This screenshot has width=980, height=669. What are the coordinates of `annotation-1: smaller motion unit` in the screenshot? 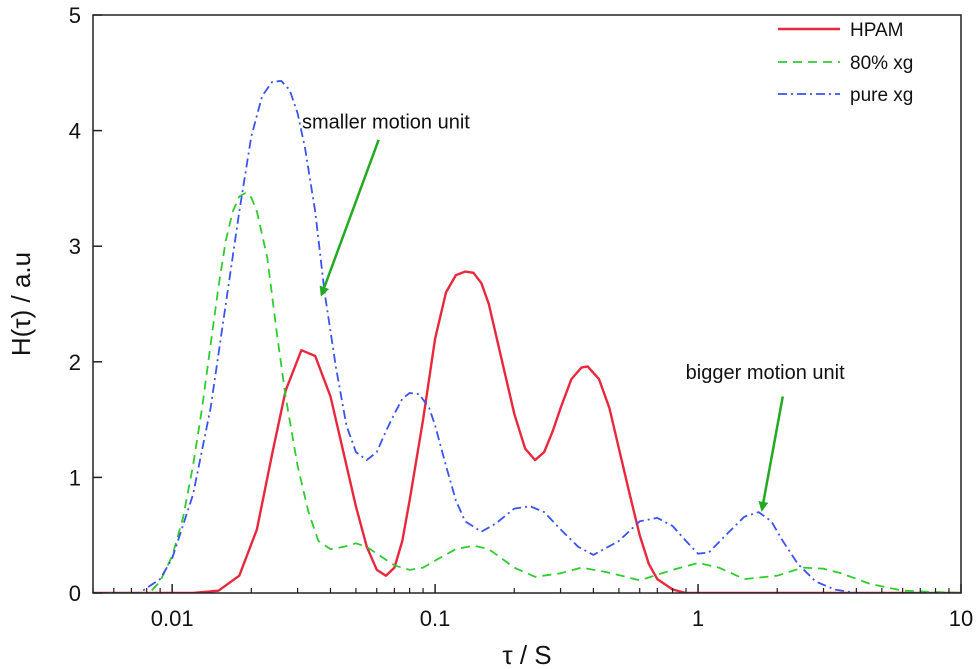 It's located at (386, 122).